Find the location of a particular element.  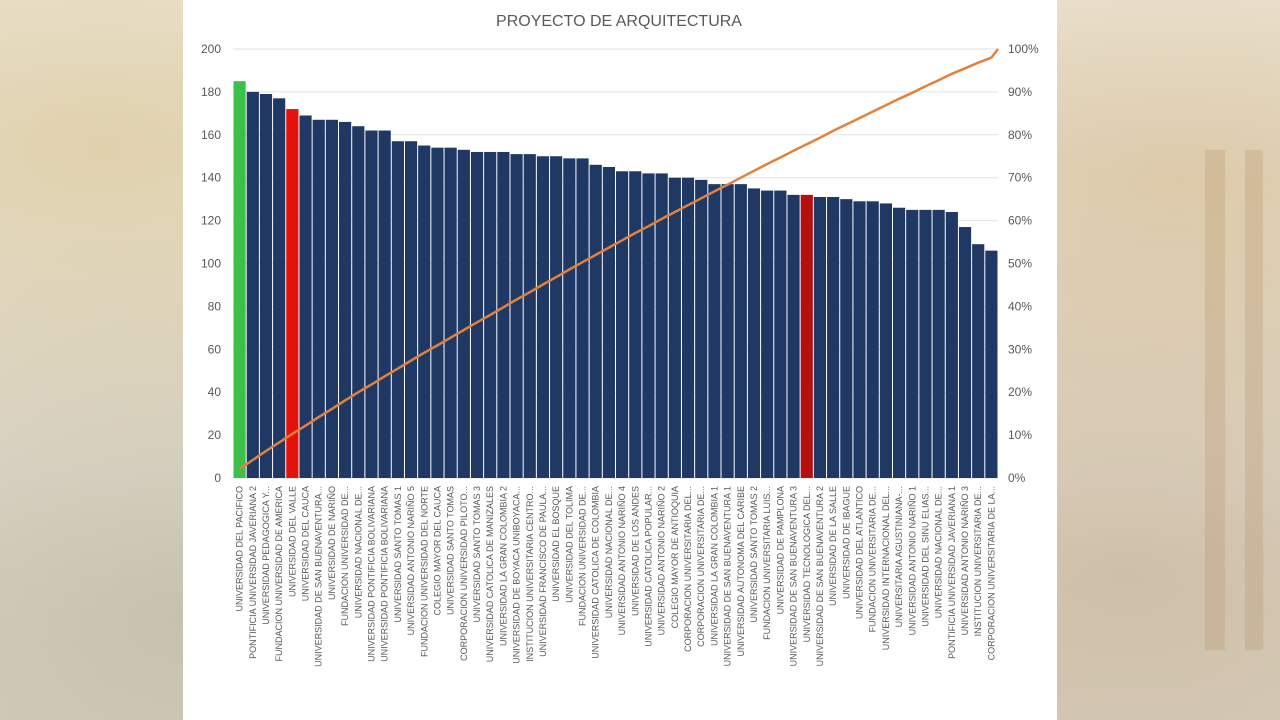

x-tick-label: UNIVERSIDAD EL BOSQUE is located at coordinates (556, 544).